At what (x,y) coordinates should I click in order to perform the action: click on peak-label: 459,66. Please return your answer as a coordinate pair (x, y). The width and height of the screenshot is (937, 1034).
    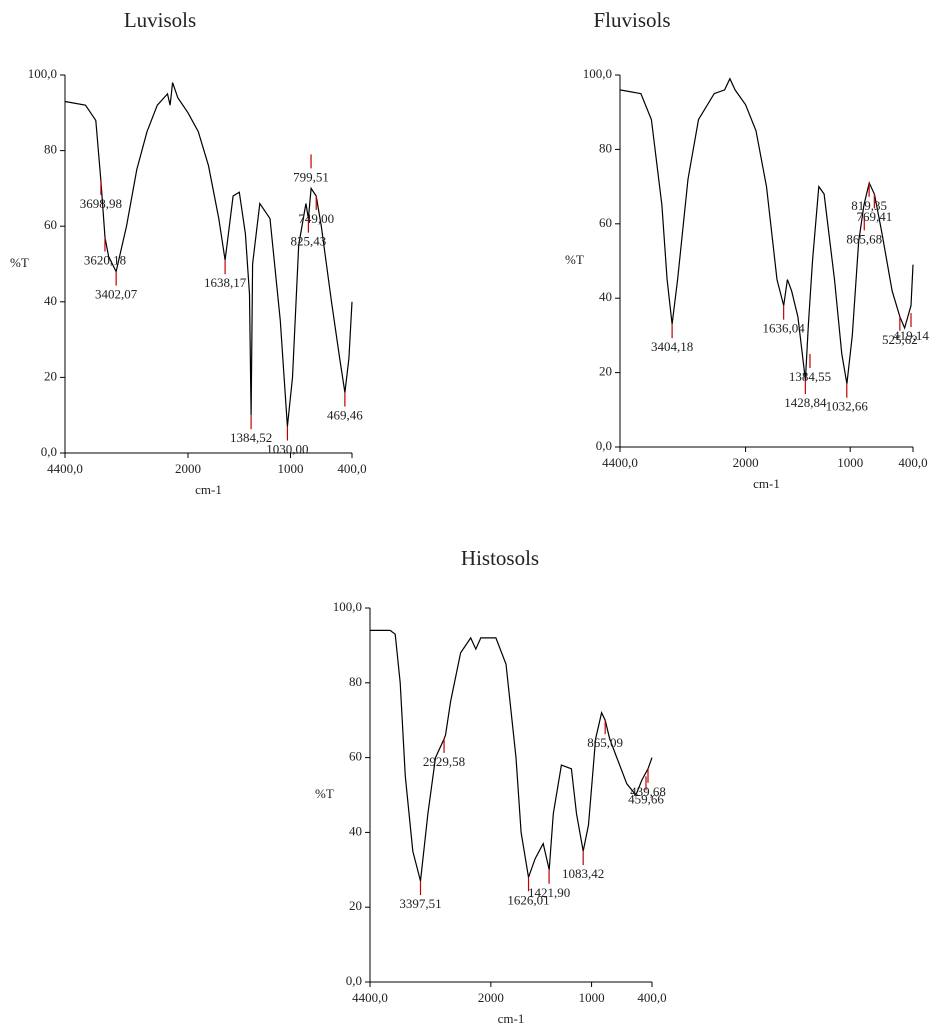
    Looking at the image, I should click on (646, 798).